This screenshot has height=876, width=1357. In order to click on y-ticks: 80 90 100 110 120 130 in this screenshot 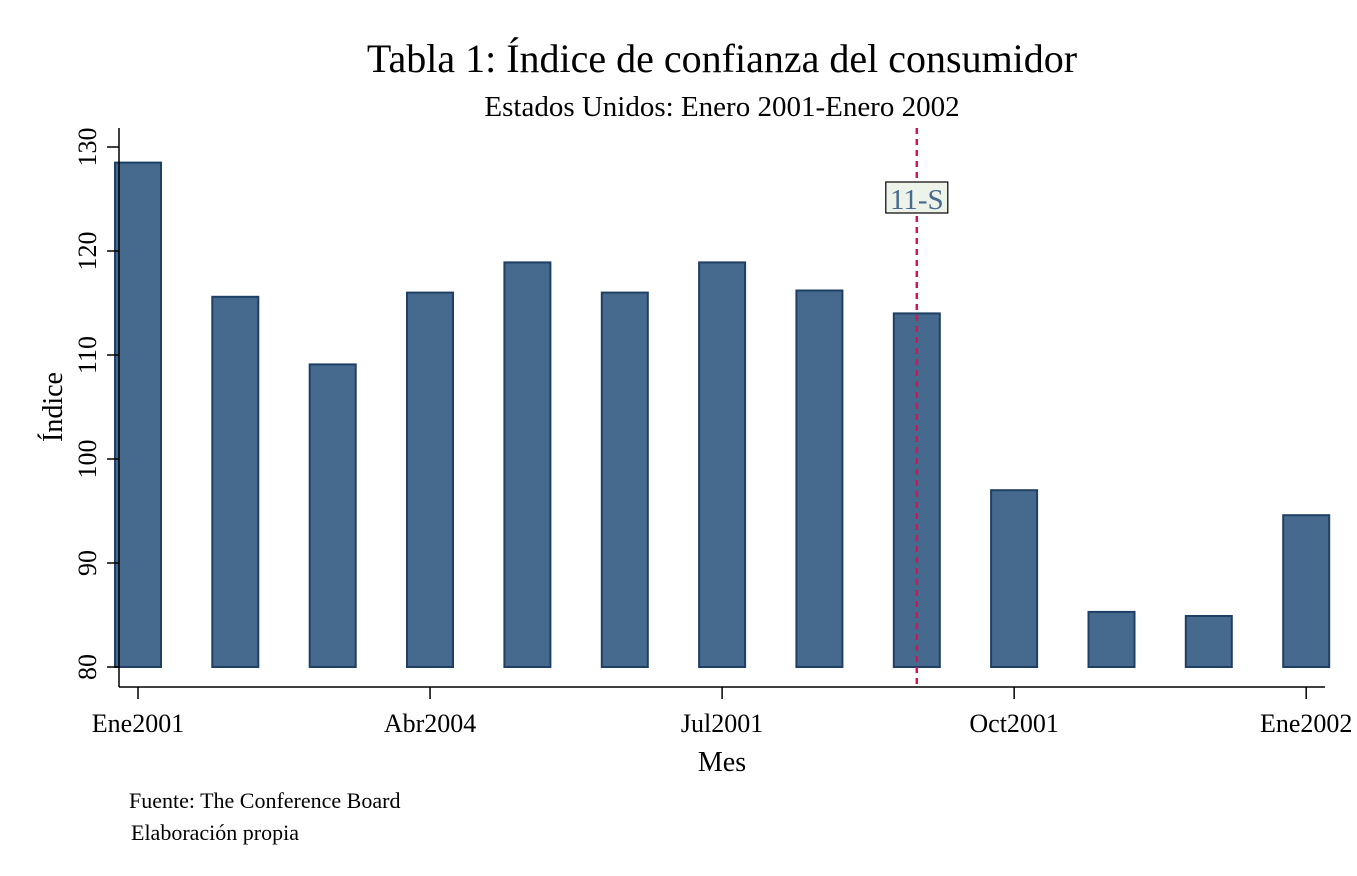, I will do `click(96, 404)`.